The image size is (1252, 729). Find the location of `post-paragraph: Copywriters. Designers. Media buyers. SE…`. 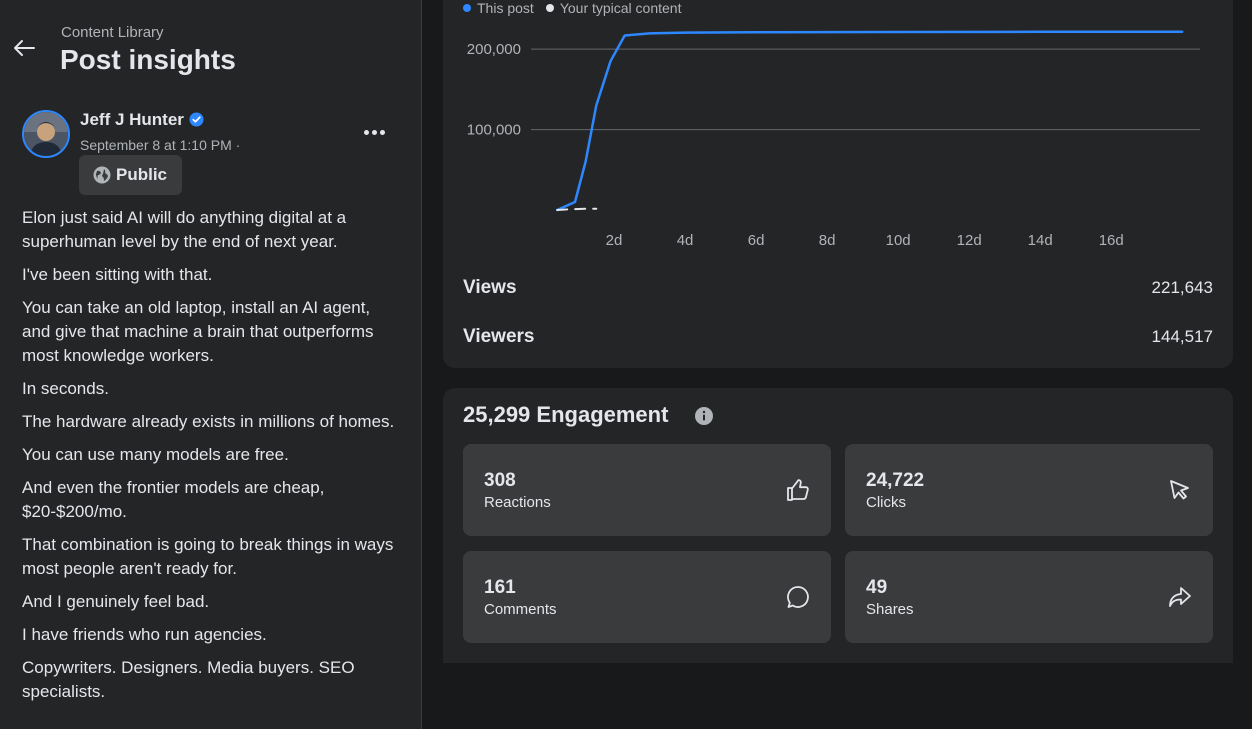

post-paragraph: Copywriters. Designers. Media buyers. SE… is located at coordinates (188, 679).